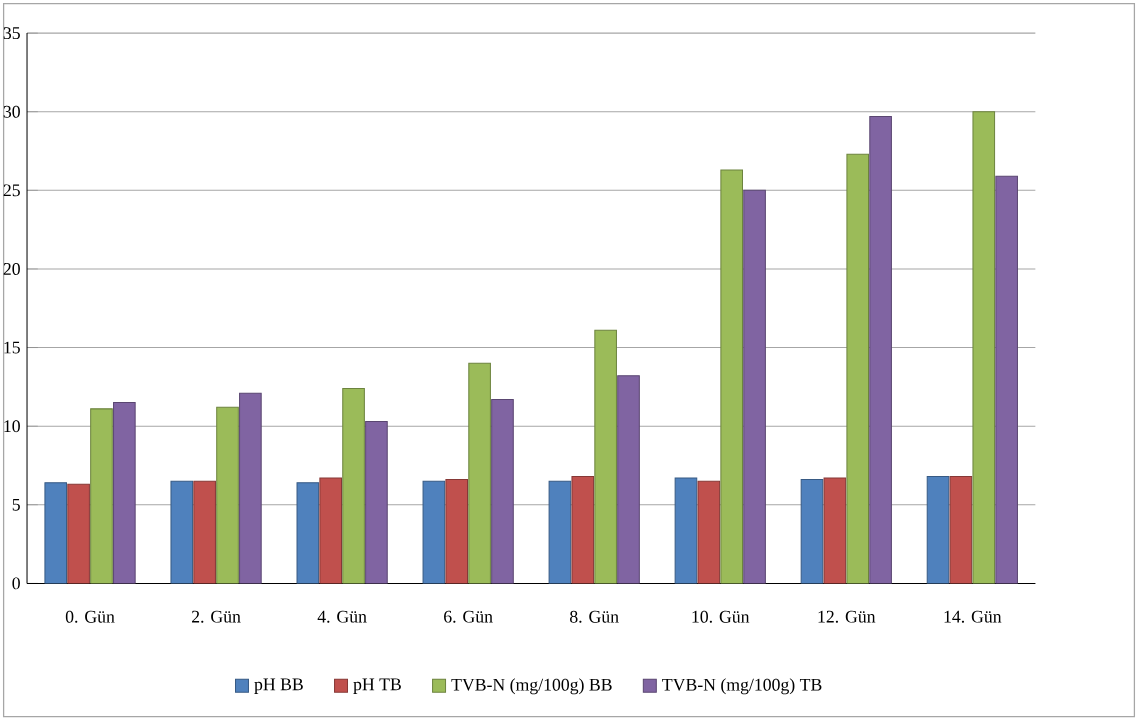  What do you see at coordinates (742, 686) in the screenshot?
I see `legend-label: TVB-N (mg/100g) TB` at bounding box center [742, 686].